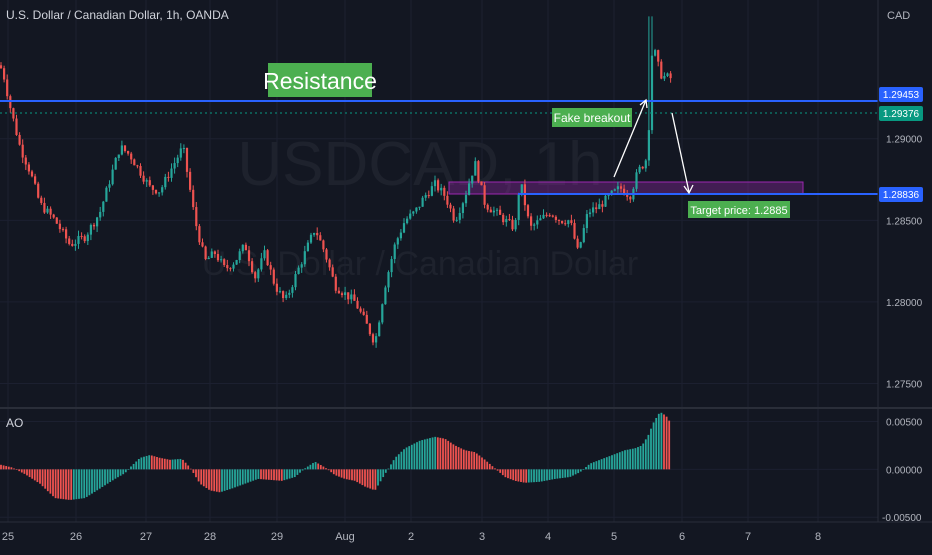 This screenshot has height=555, width=932. What do you see at coordinates (117, 15) in the screenshot?
I see `symbol-title: U.S. Dollar / Canadian Dollar, 1h, OANDA` at bounding box center [117, 15].